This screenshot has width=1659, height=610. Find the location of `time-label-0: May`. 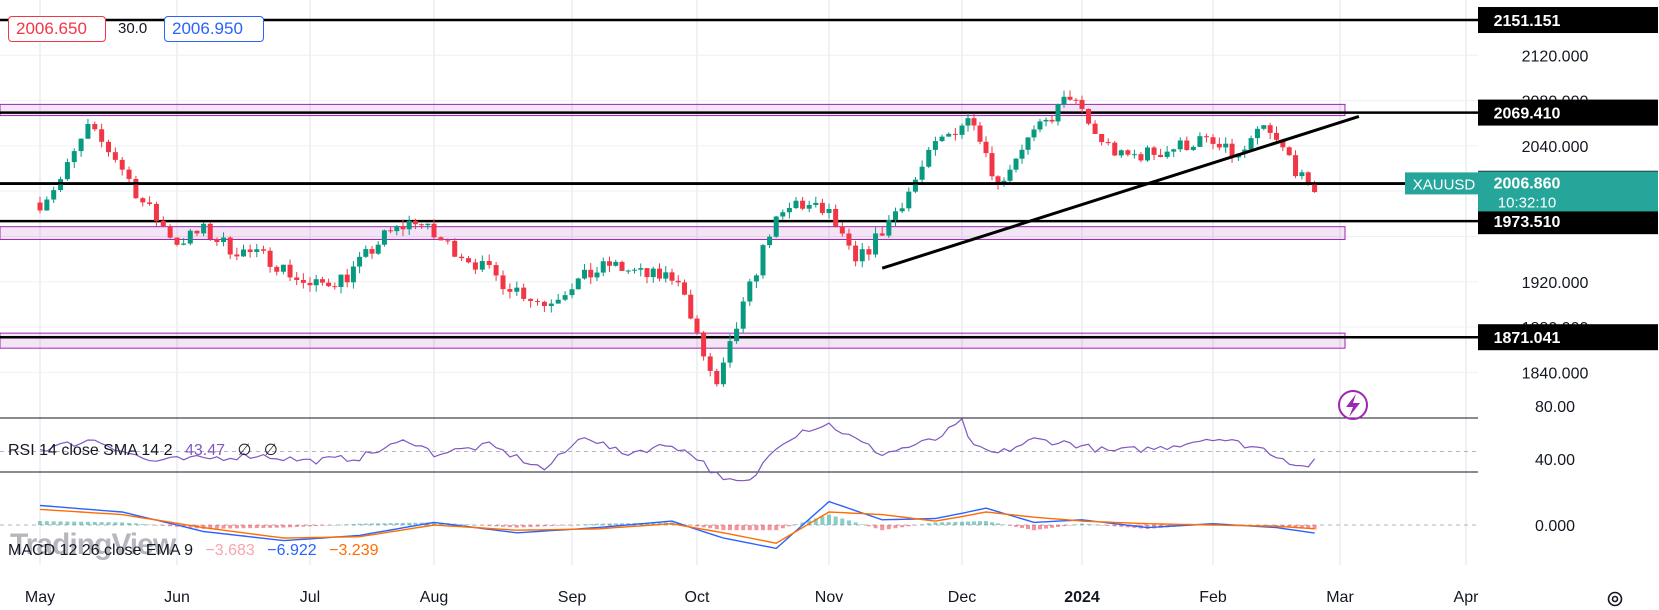

time-label-0: May is located at coordinates (40, 597).